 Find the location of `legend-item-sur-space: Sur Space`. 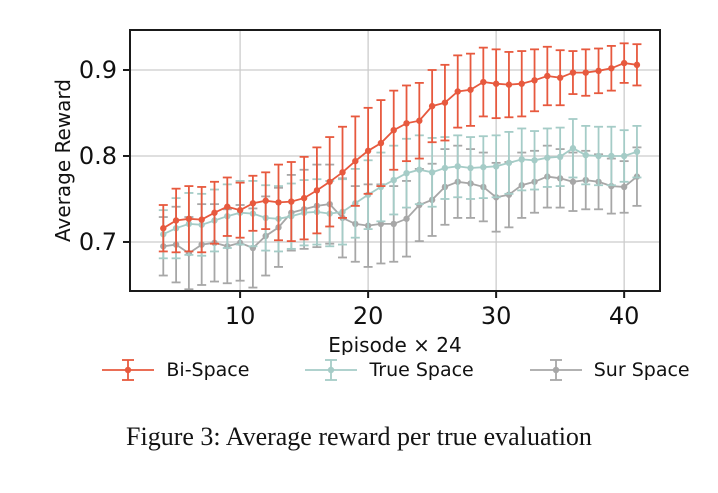

legend-item-sur-space: Sur Space is located at coordinates (609, 370).